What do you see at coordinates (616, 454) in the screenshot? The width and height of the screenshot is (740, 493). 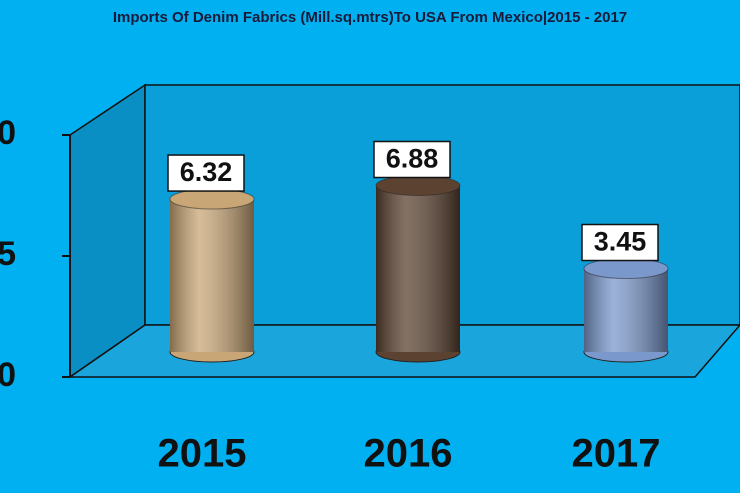 I see `x-tick-label: 2017` at bounding box center [616, 454].